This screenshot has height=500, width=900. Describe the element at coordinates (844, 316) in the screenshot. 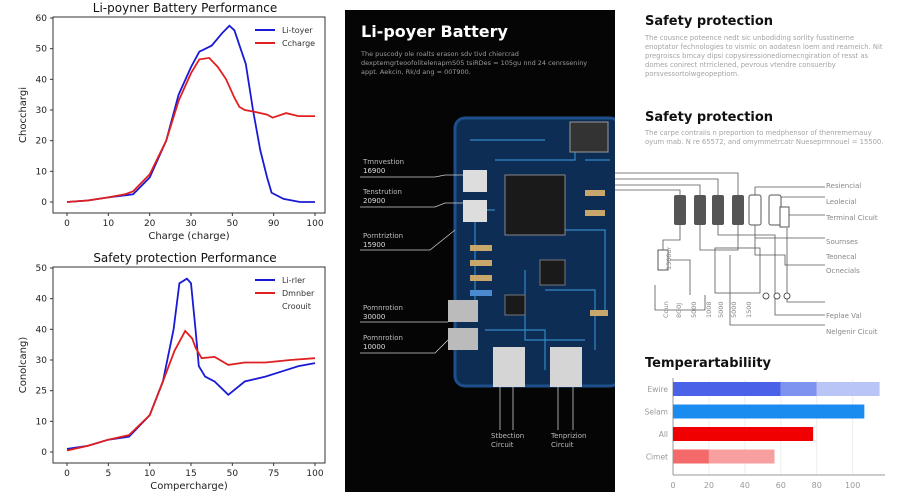

I see `schematic-label: Feplae Val` at that location.